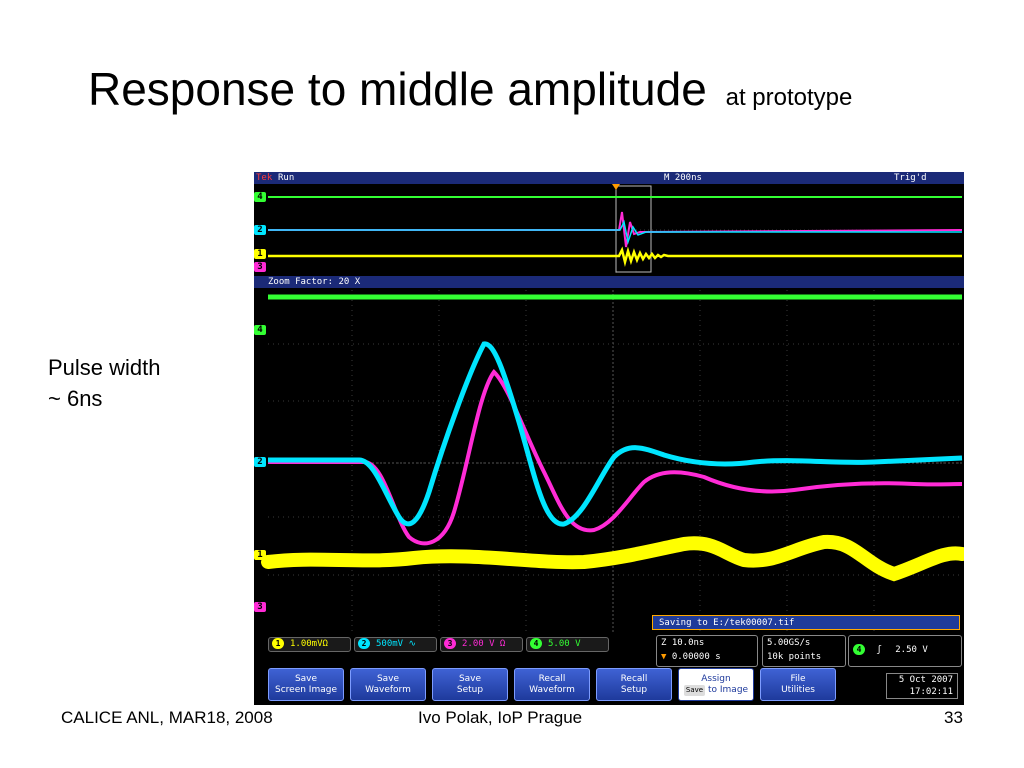 This screenshot has width=1024, height=768. I want to click on ch1-scale: 1.00mVΩ, so click(309, 644).